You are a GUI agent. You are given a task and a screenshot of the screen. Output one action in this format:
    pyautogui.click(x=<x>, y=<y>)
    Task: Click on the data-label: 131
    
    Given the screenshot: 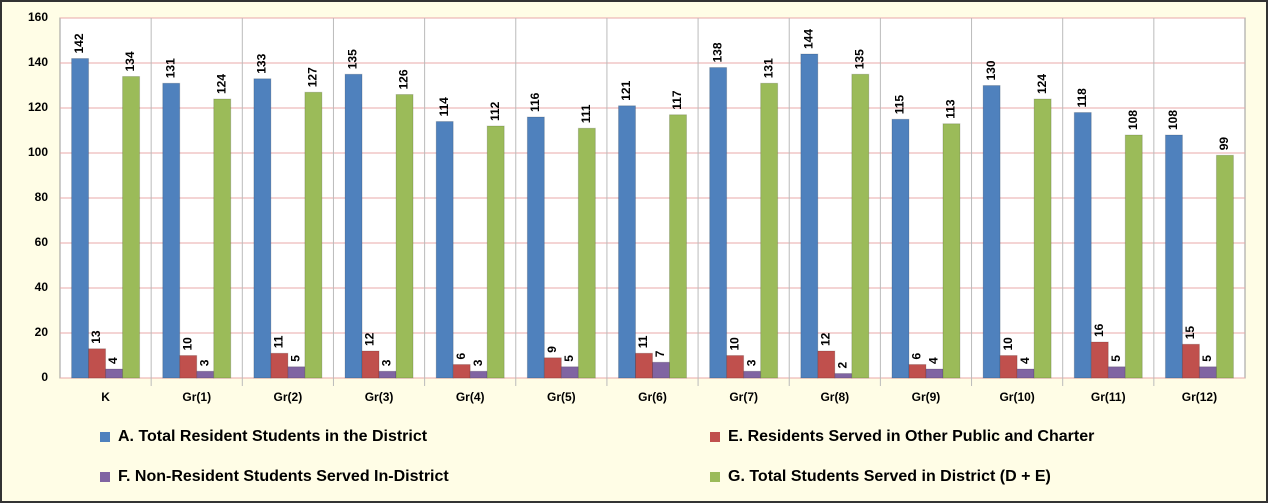 What is the action you would take?
    pyautogui.click(x=170, y=68)
    